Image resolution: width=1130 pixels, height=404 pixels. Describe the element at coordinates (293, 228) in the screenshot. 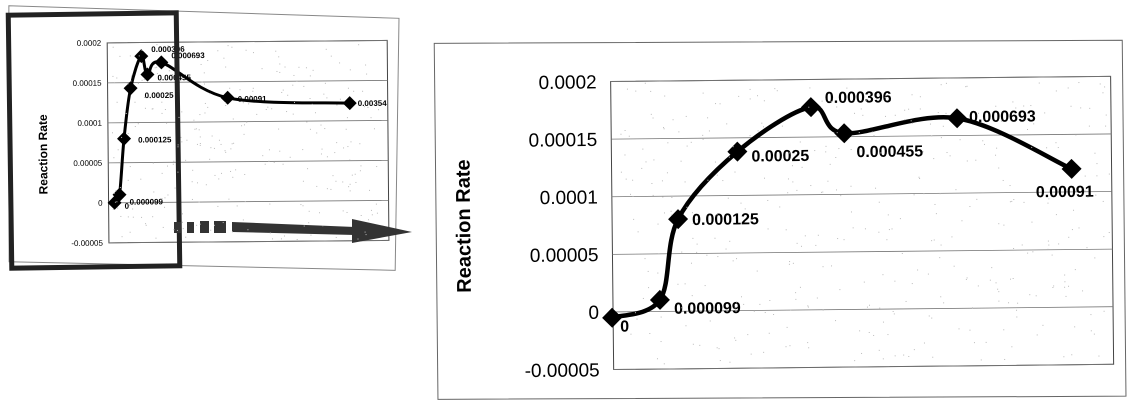

I see `arrow-shaft` at that location.